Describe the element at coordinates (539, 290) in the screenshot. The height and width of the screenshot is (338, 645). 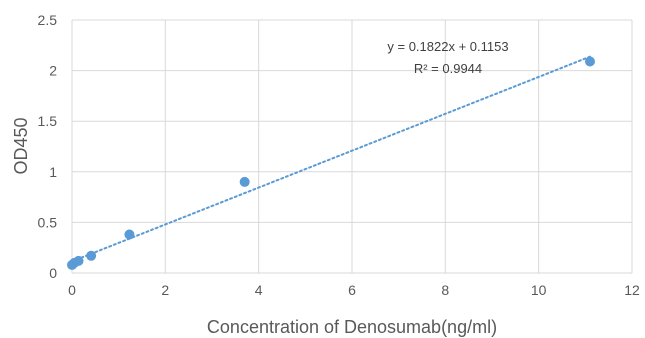
I see `x-tick-label: 10` at that location.